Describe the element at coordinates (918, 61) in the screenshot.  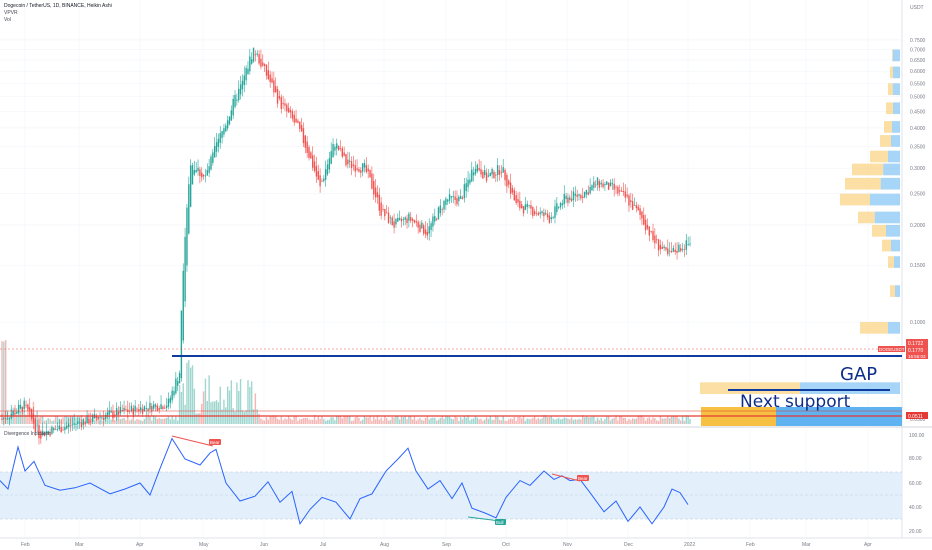
I see `price-tick-label: 0.6500` at that location.